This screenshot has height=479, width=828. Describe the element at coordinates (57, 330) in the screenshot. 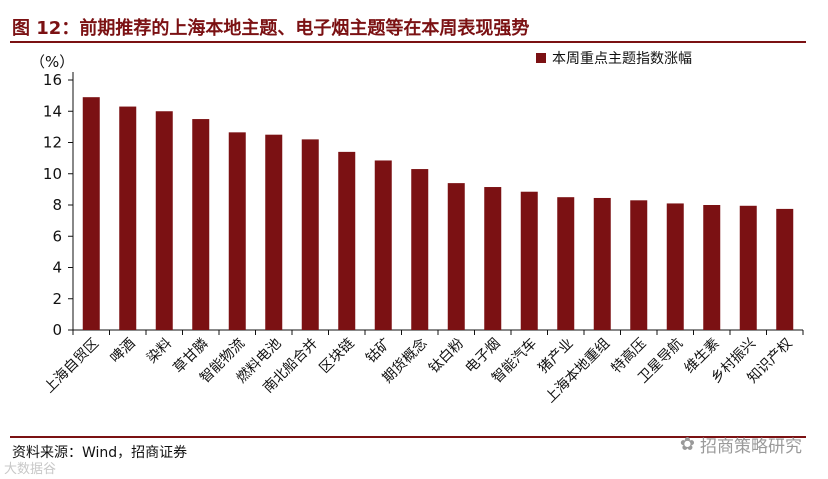

I see `y-tick-label: 0` at that location.